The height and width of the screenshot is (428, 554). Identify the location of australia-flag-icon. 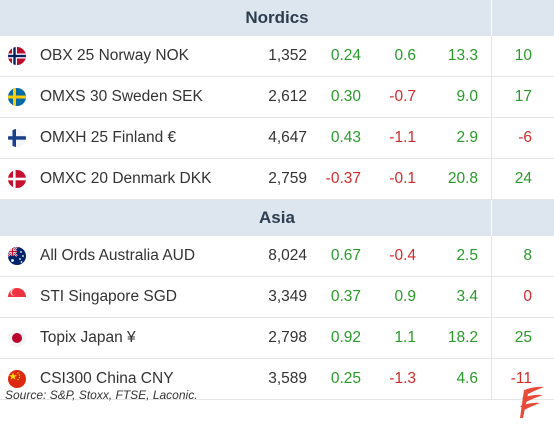
(17, 256).